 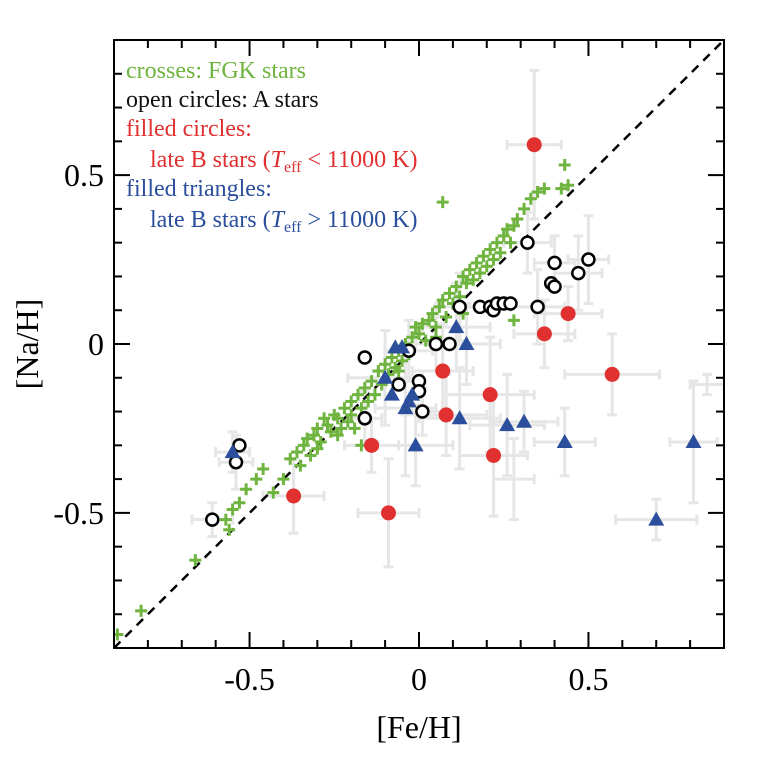 What do you see at coordinates (588, 679) in the screenshot?
I see `x-tick-label: 0.5` at bounding box center [588, 679].